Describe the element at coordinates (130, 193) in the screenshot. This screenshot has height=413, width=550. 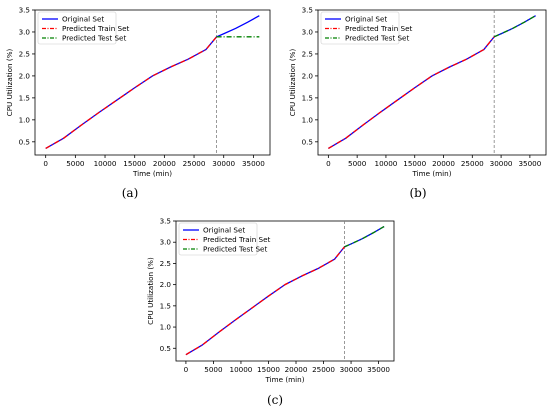
I see `panel-caption: (a)` at that location.